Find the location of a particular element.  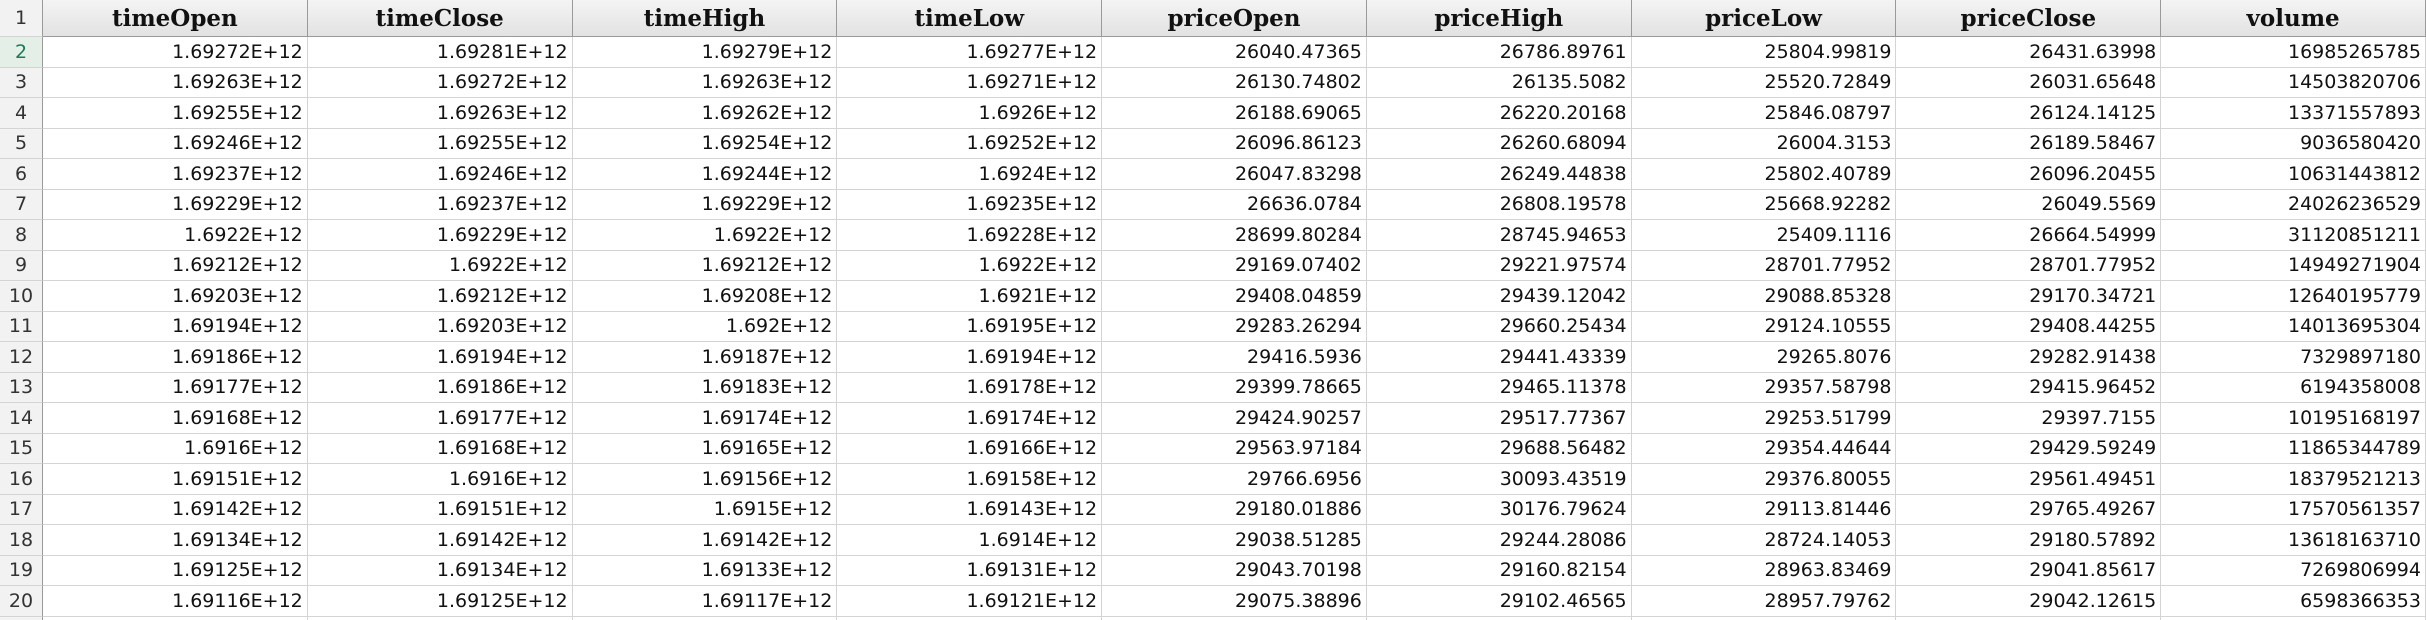

row-number: 9 is located at coordinates (21, 265).